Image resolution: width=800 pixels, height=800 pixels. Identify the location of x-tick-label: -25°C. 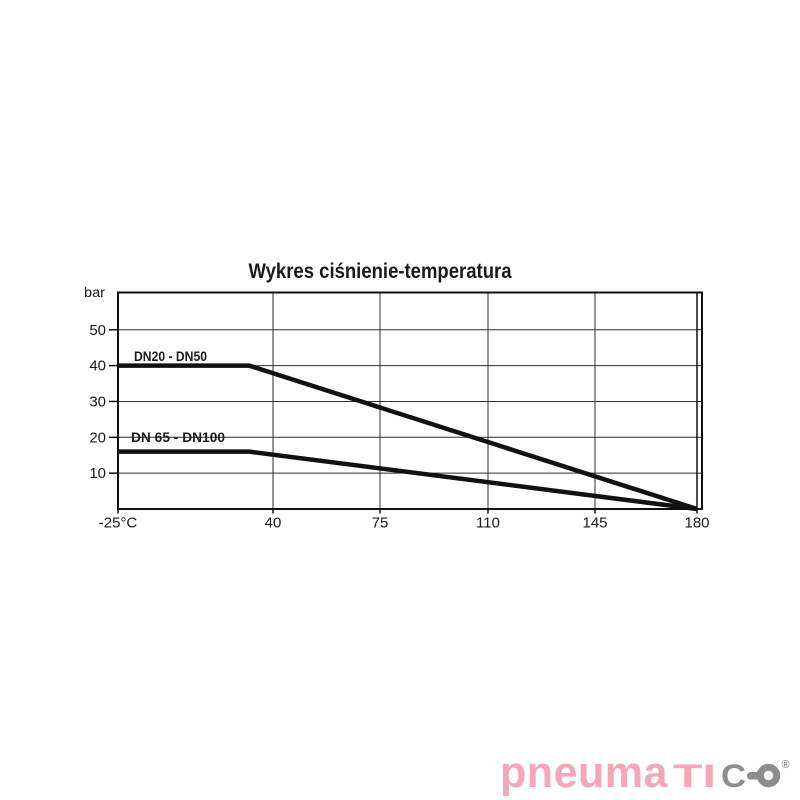
(118, 523).